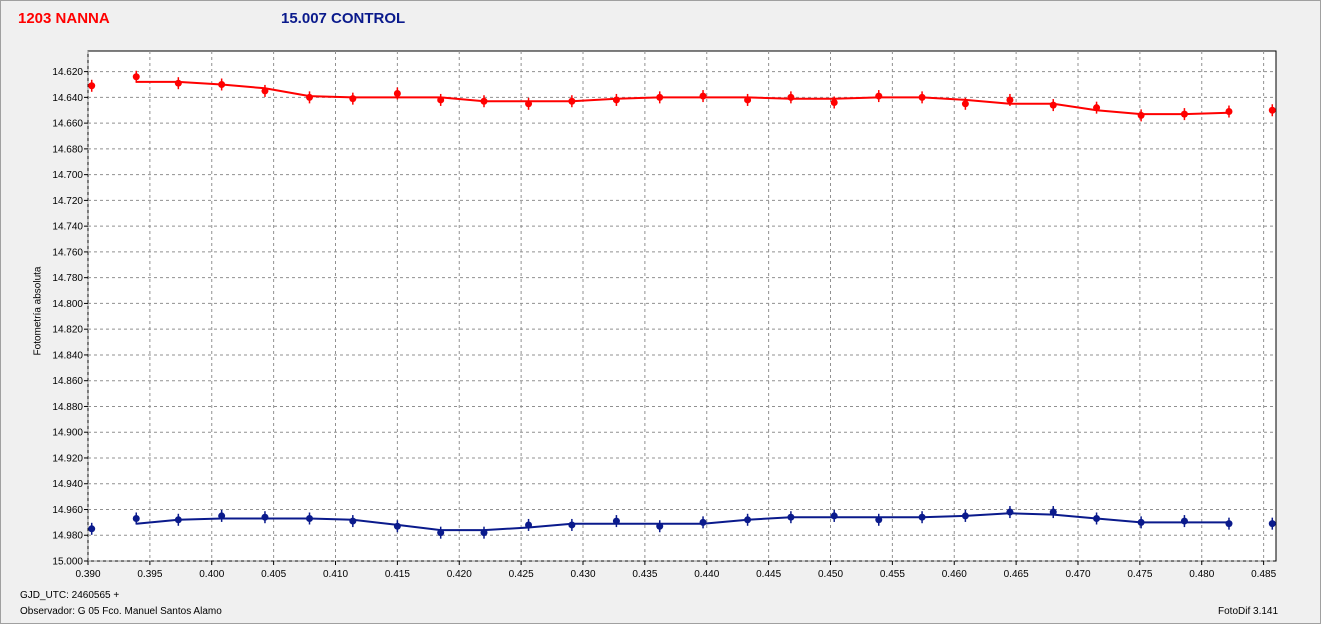  I want to click on y-tick-label: 14.900, so click(67, 433).